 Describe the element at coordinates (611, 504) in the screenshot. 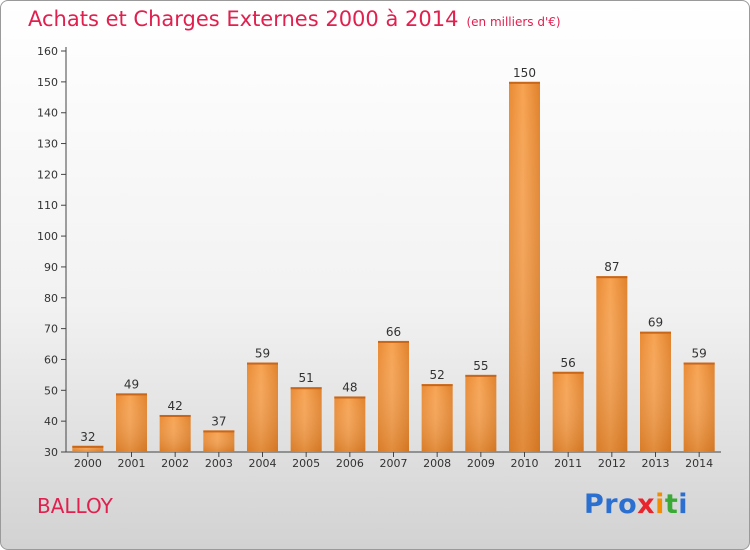

I see `logo-part: Pro` at that location.